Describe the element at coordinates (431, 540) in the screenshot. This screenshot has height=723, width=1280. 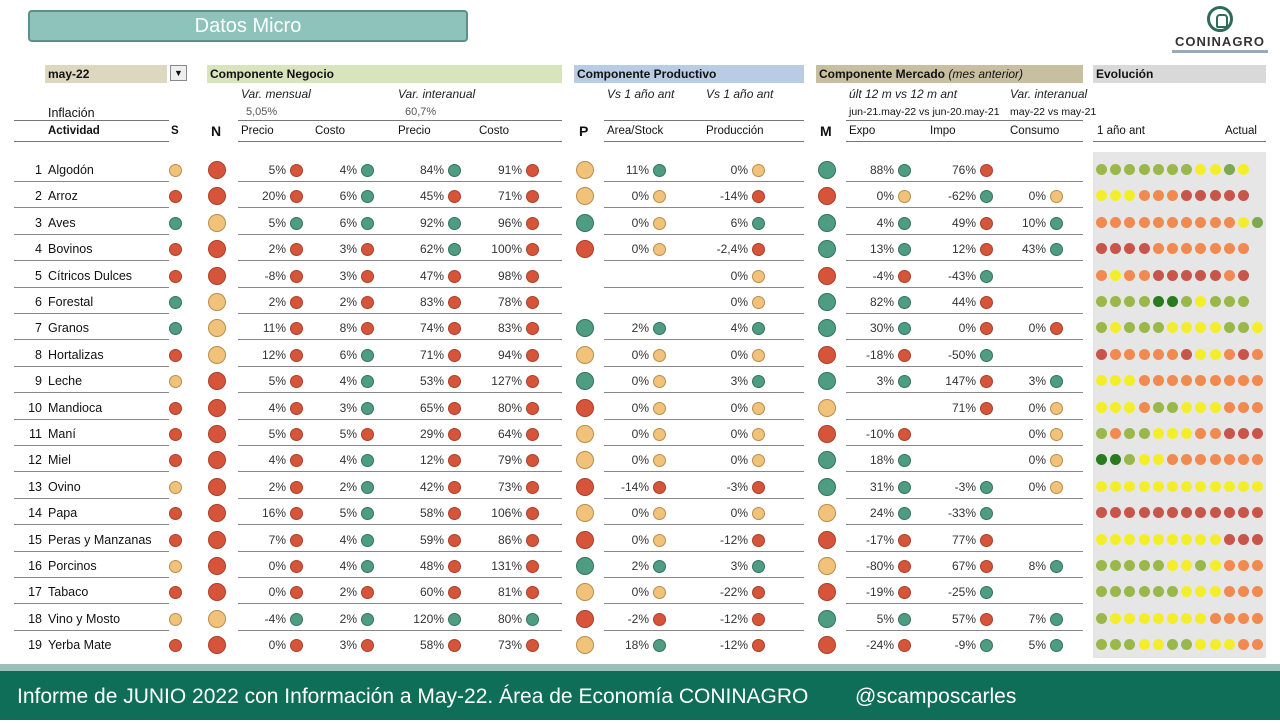
I see `precio-interanual-value: 59%` at that location.